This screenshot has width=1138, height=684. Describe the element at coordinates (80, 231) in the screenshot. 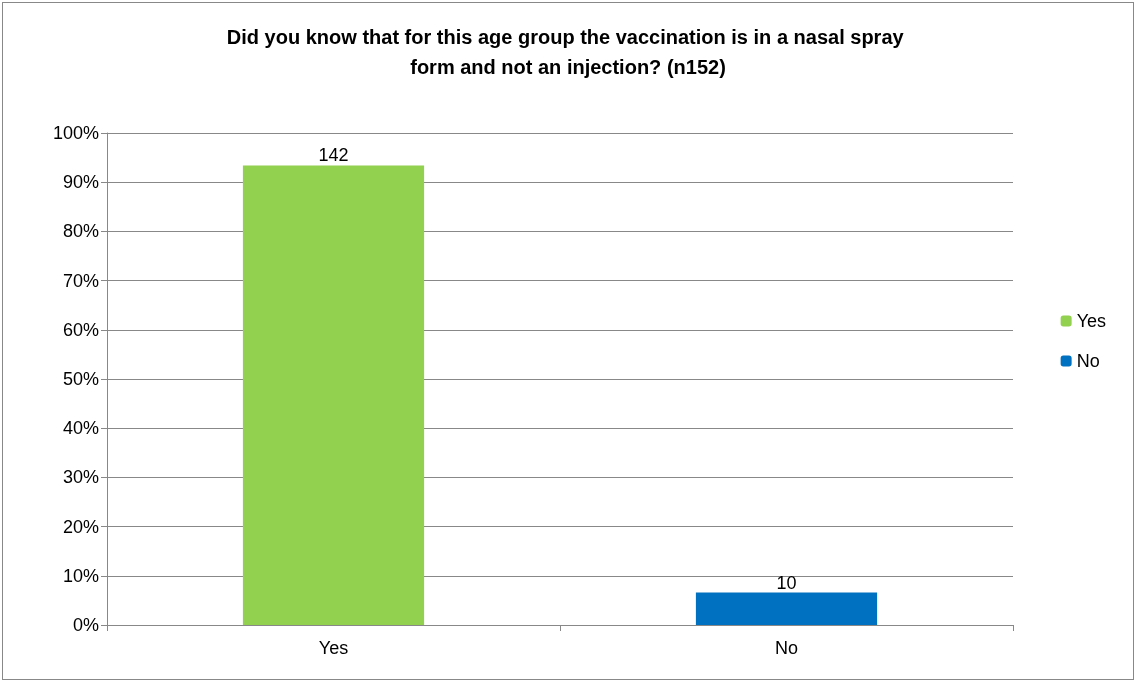

I see `y-tick-label: 80%` at that location.